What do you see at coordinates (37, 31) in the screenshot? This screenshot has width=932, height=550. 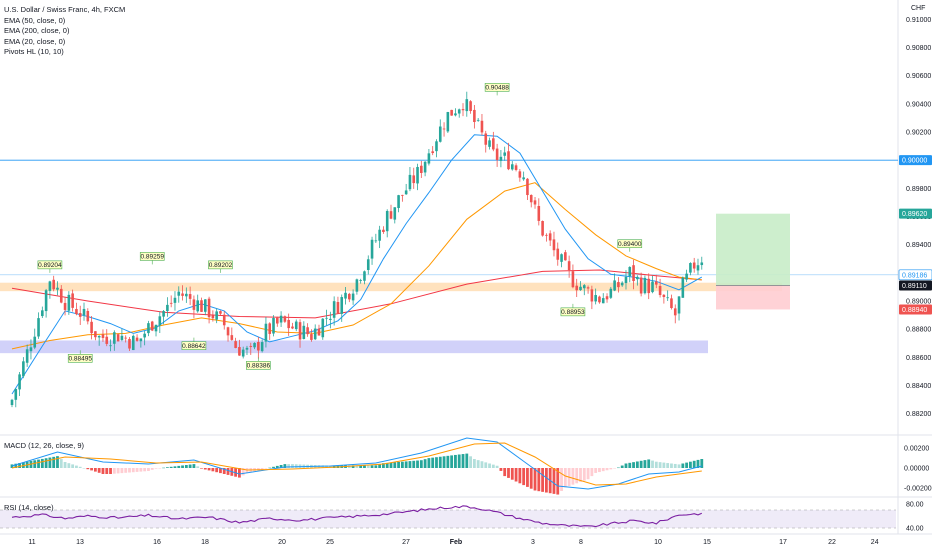 I see `indicator-ema200: EMA (200, close, 0)` at bounding box center [37, 31].